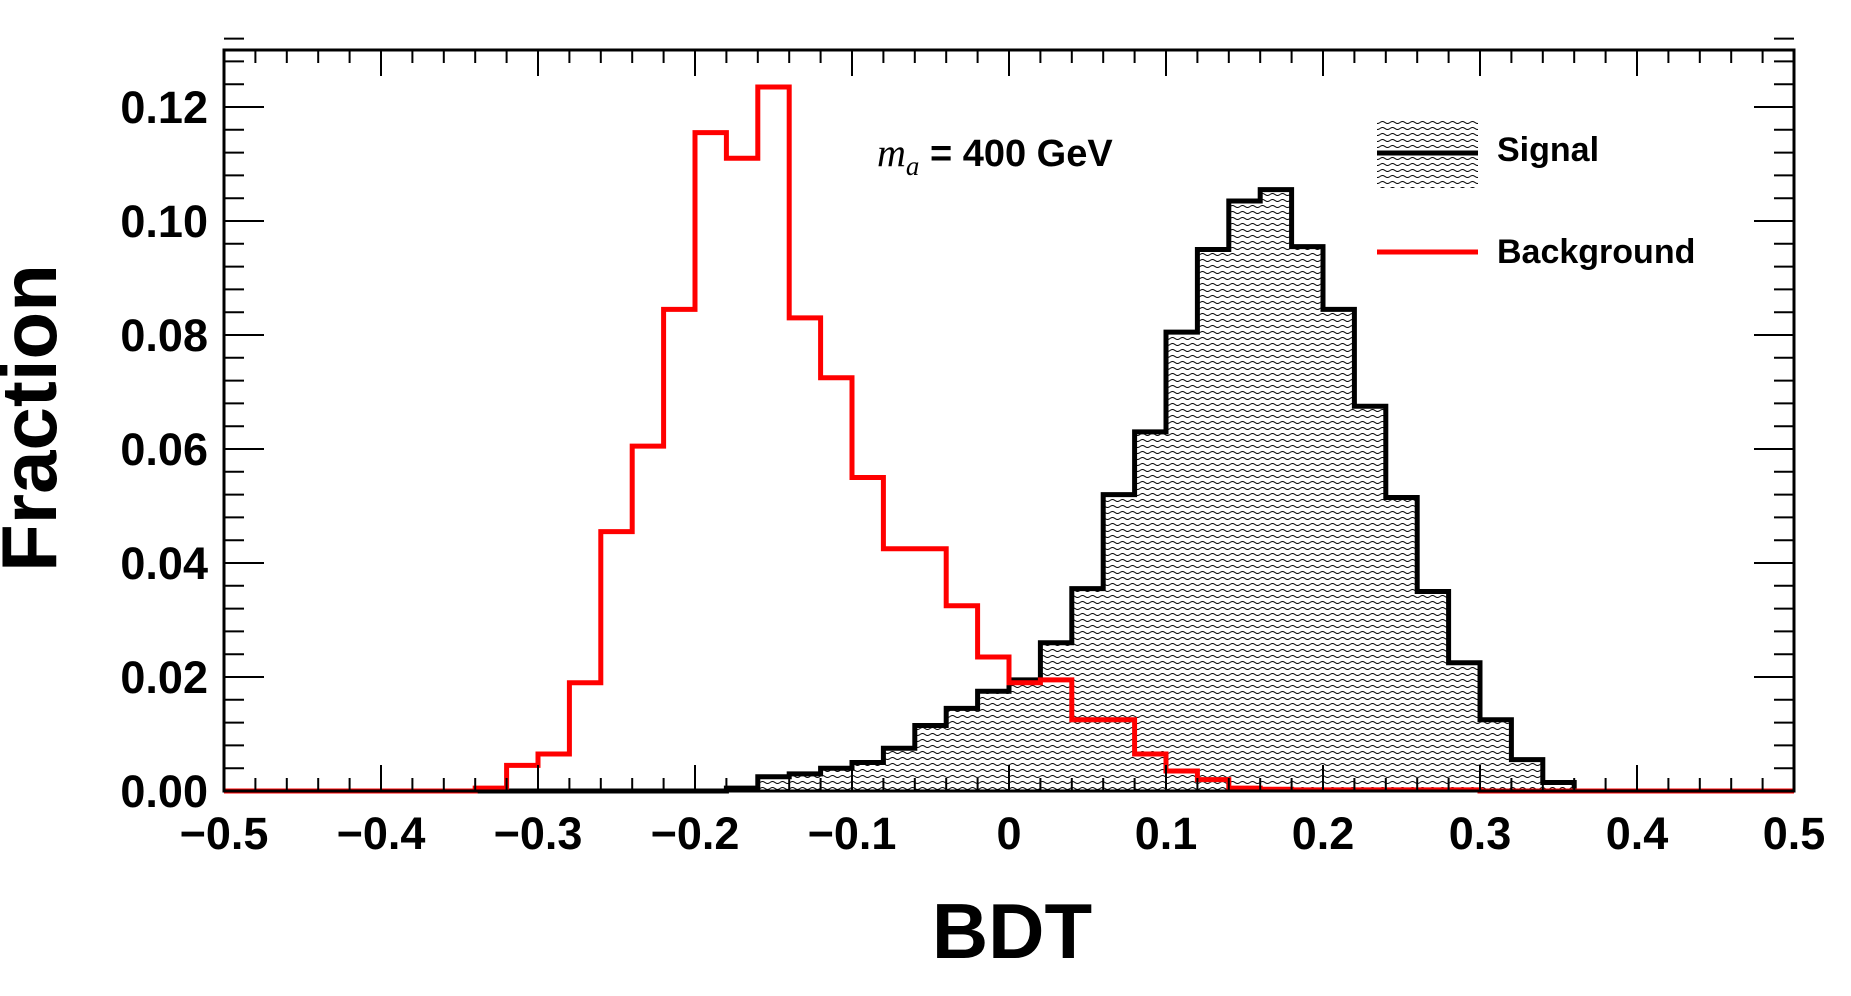 This screenshot has height=996, width=1851. I want to click on mass-symbol: m, so click(891, 152).